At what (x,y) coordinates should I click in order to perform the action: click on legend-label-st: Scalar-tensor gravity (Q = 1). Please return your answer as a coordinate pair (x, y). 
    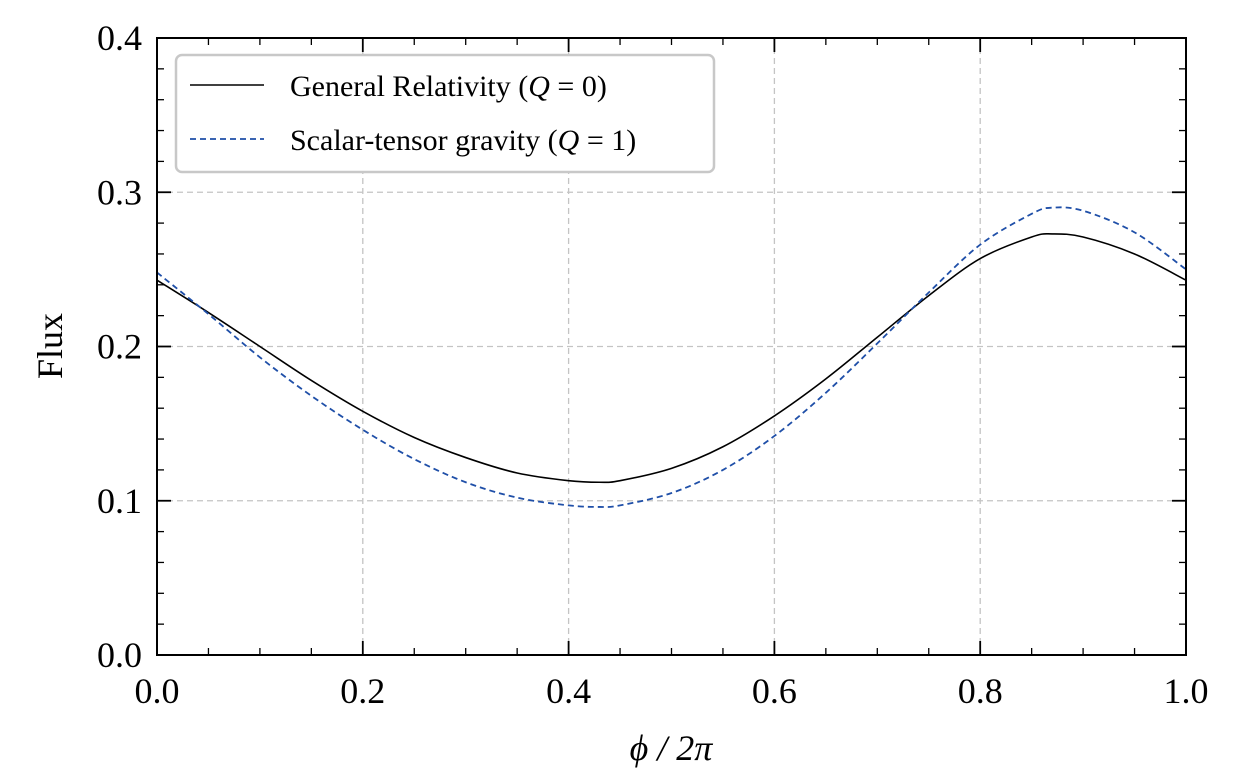
    Looking at the image, I should click on (463, 140).